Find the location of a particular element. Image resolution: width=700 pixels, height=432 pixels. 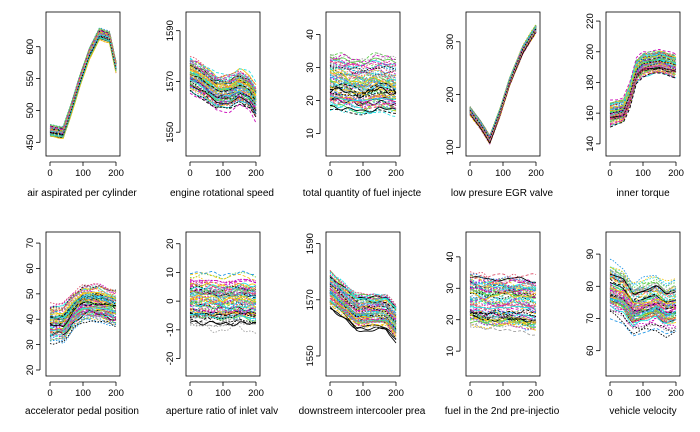

y-tick-label: 40 is located at coordinates (450, 257).